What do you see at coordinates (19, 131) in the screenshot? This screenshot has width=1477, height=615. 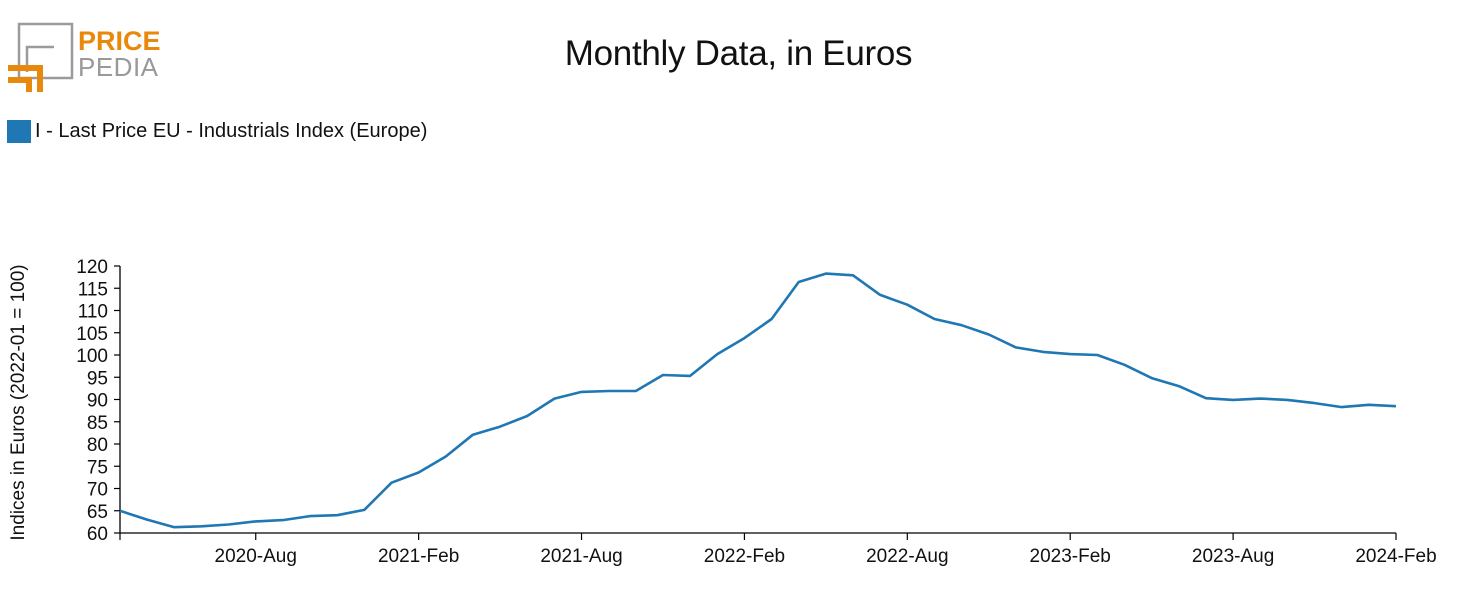 I see `legend-swatch` at bounding box center [19, 131].